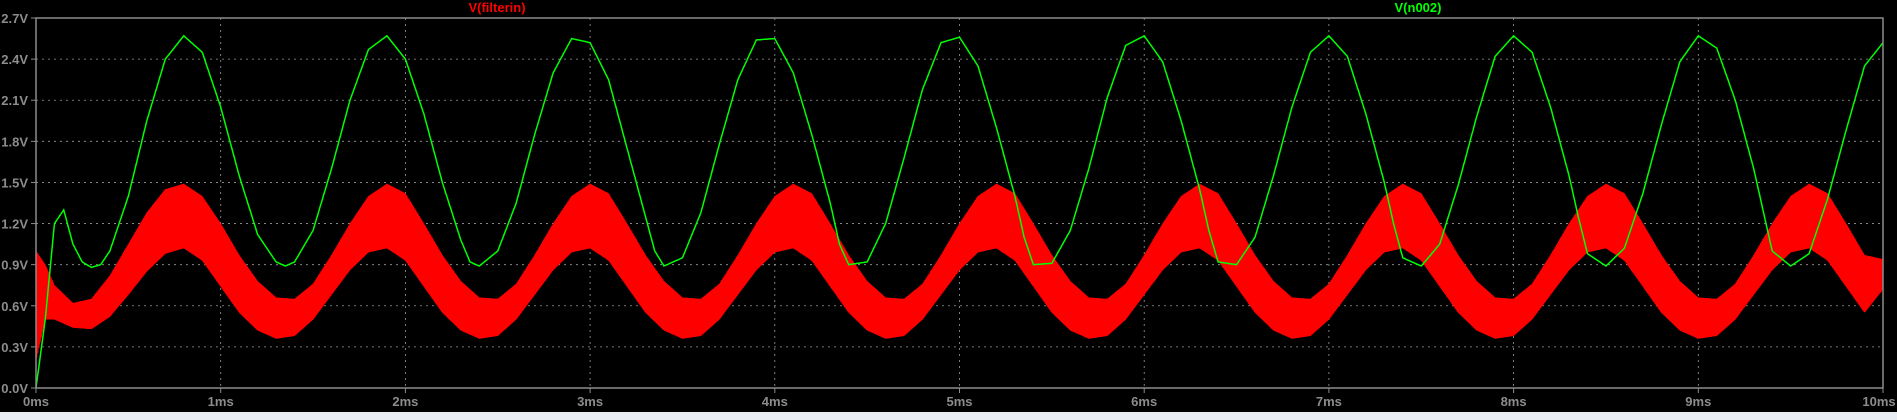 Image resolution: width=1897 pixels, height=420 pixels. Describe the element at coordinates (496, 7) in the screenshot. I see `trace-label-v-filterin: V(filterin)` at that location.